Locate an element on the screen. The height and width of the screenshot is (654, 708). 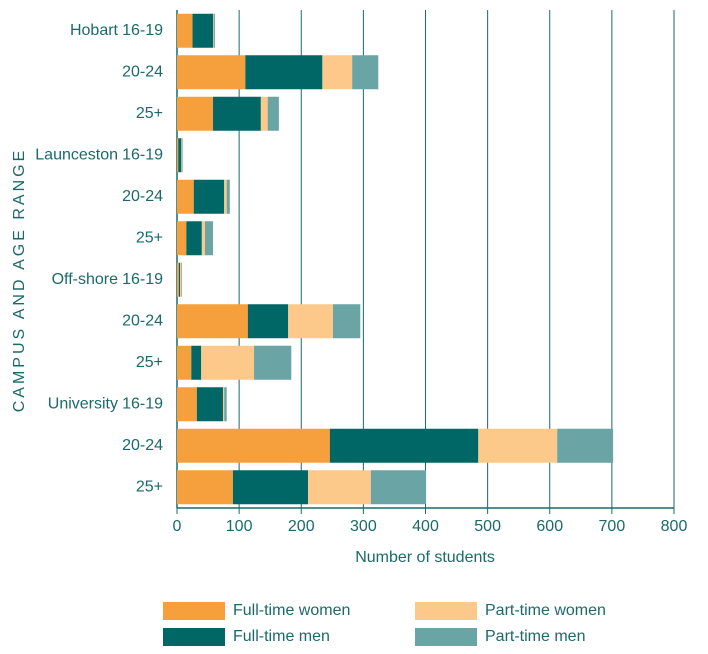
legend-label: Part-time men is located at coordinates (535, 636).